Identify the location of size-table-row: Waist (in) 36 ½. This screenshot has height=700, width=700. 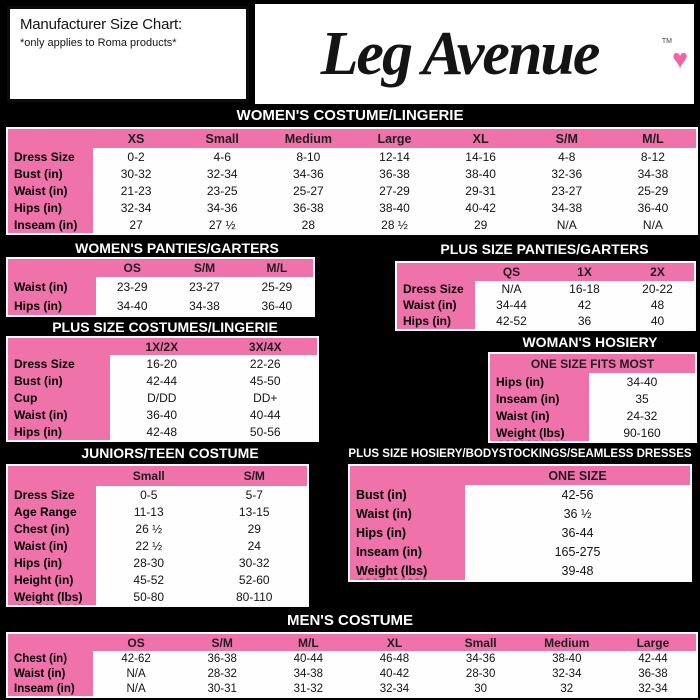
(520, 513).